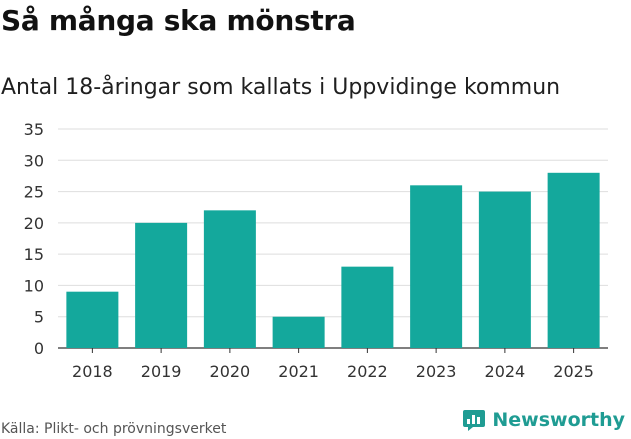 The image size is (631, 439). What do you see at coordinates (573, 260) in the screenshot?
I see `bar-2025` at bounding box center [573, 260].